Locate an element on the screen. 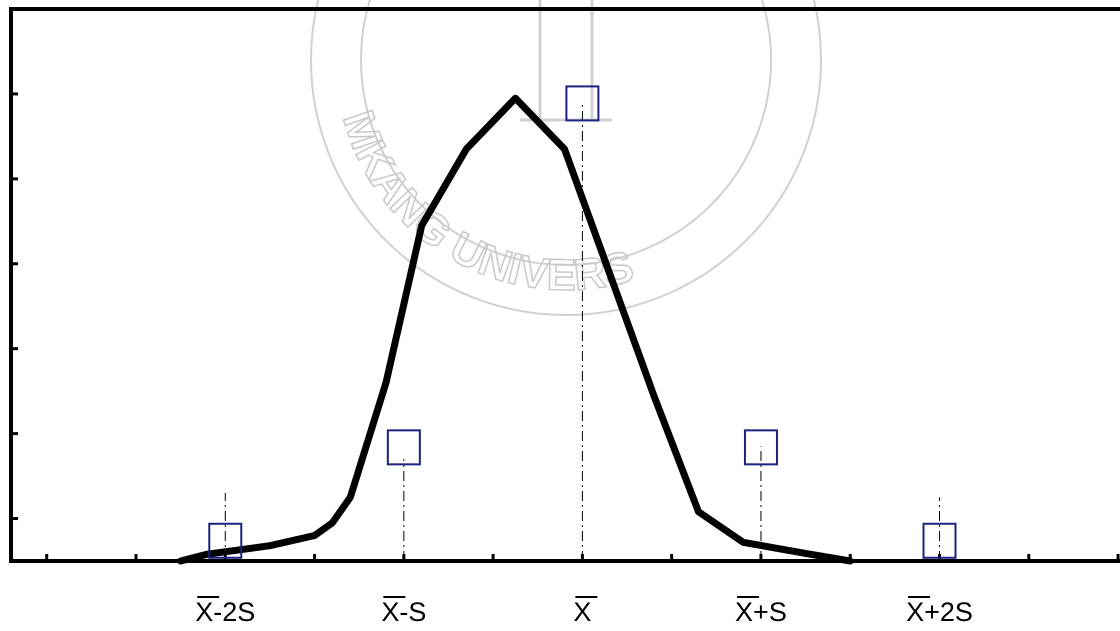 The height and width of the screenshot is (631, 1120). x-tick-label: X-S is located at coordinates (403, 612).